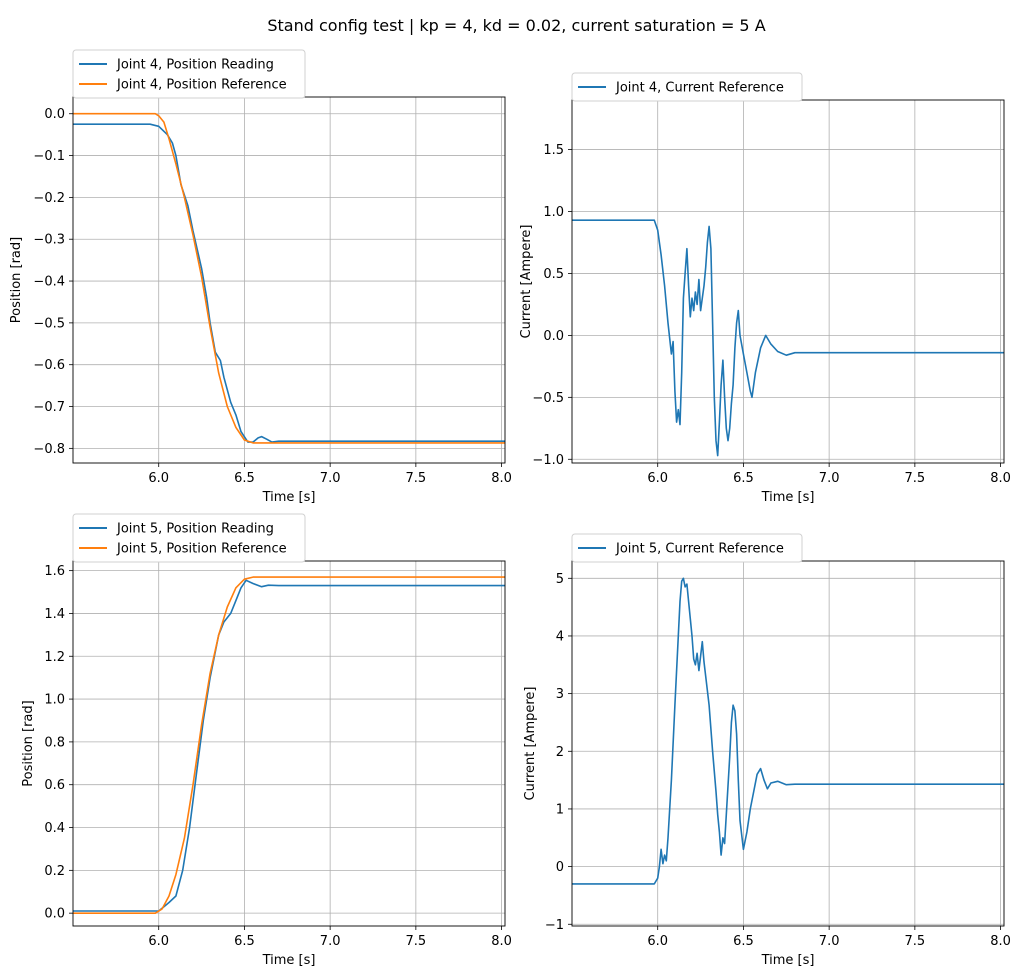  What do you see at coordinates (560, 809) in the screenshot?
I see `y-tick-label: 1` at bounding box center [560, 809].